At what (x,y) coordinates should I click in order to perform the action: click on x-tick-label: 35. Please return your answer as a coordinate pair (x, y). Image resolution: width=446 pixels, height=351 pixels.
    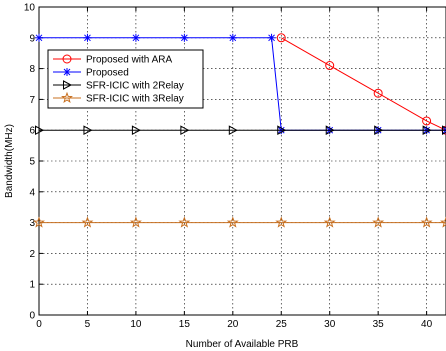
    Looking at the image, I should click on (379, 324).